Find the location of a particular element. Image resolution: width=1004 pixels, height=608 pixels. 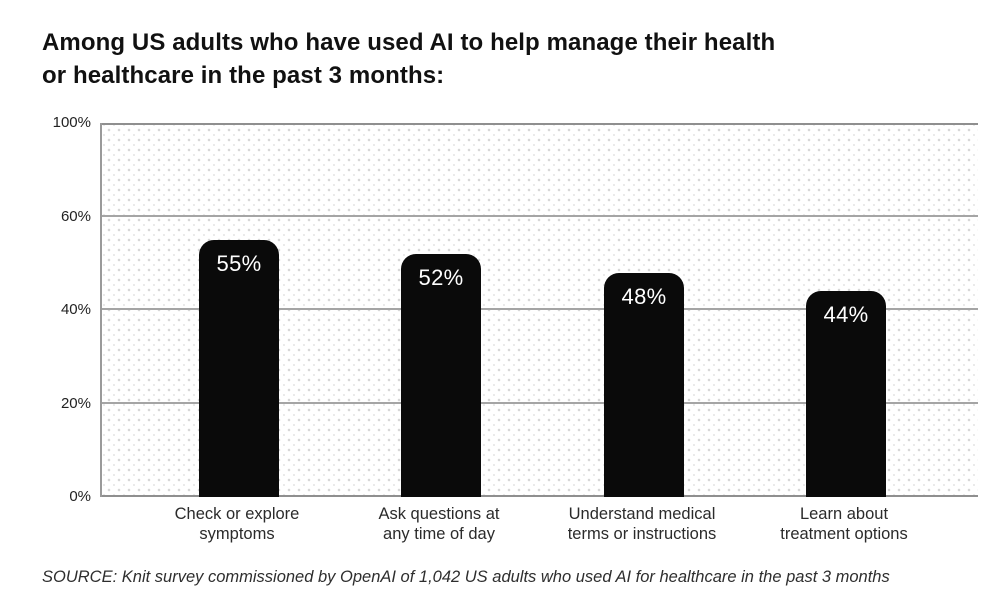

y-axis: 0% 20% 40% 60% 100% is located at coordinates (45, 310).